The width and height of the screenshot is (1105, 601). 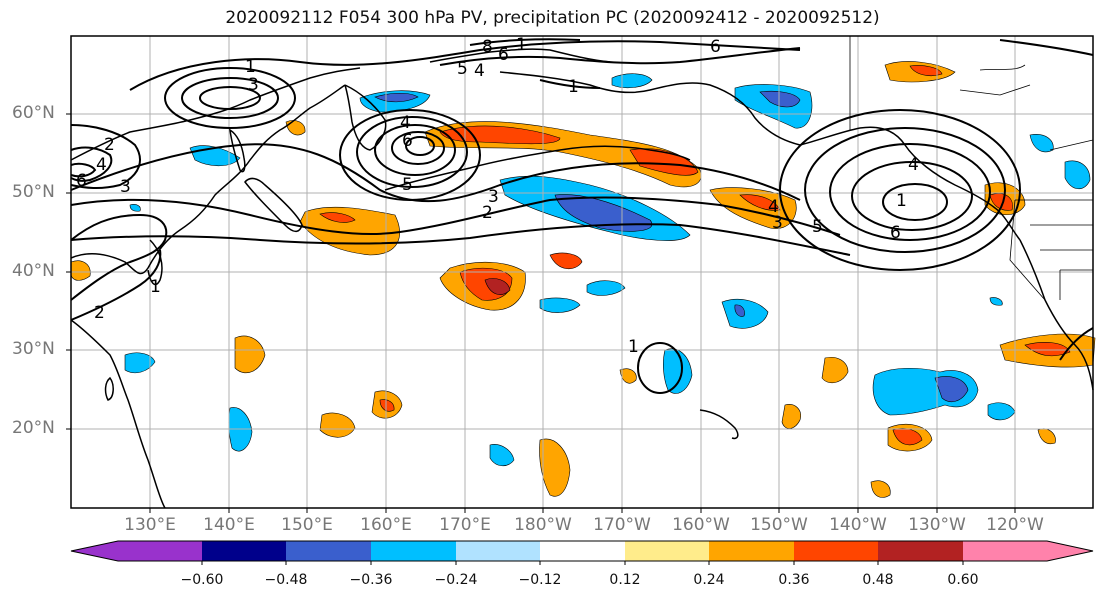 I want to click on lat-label: 50°N, so click(x=33, y=192).